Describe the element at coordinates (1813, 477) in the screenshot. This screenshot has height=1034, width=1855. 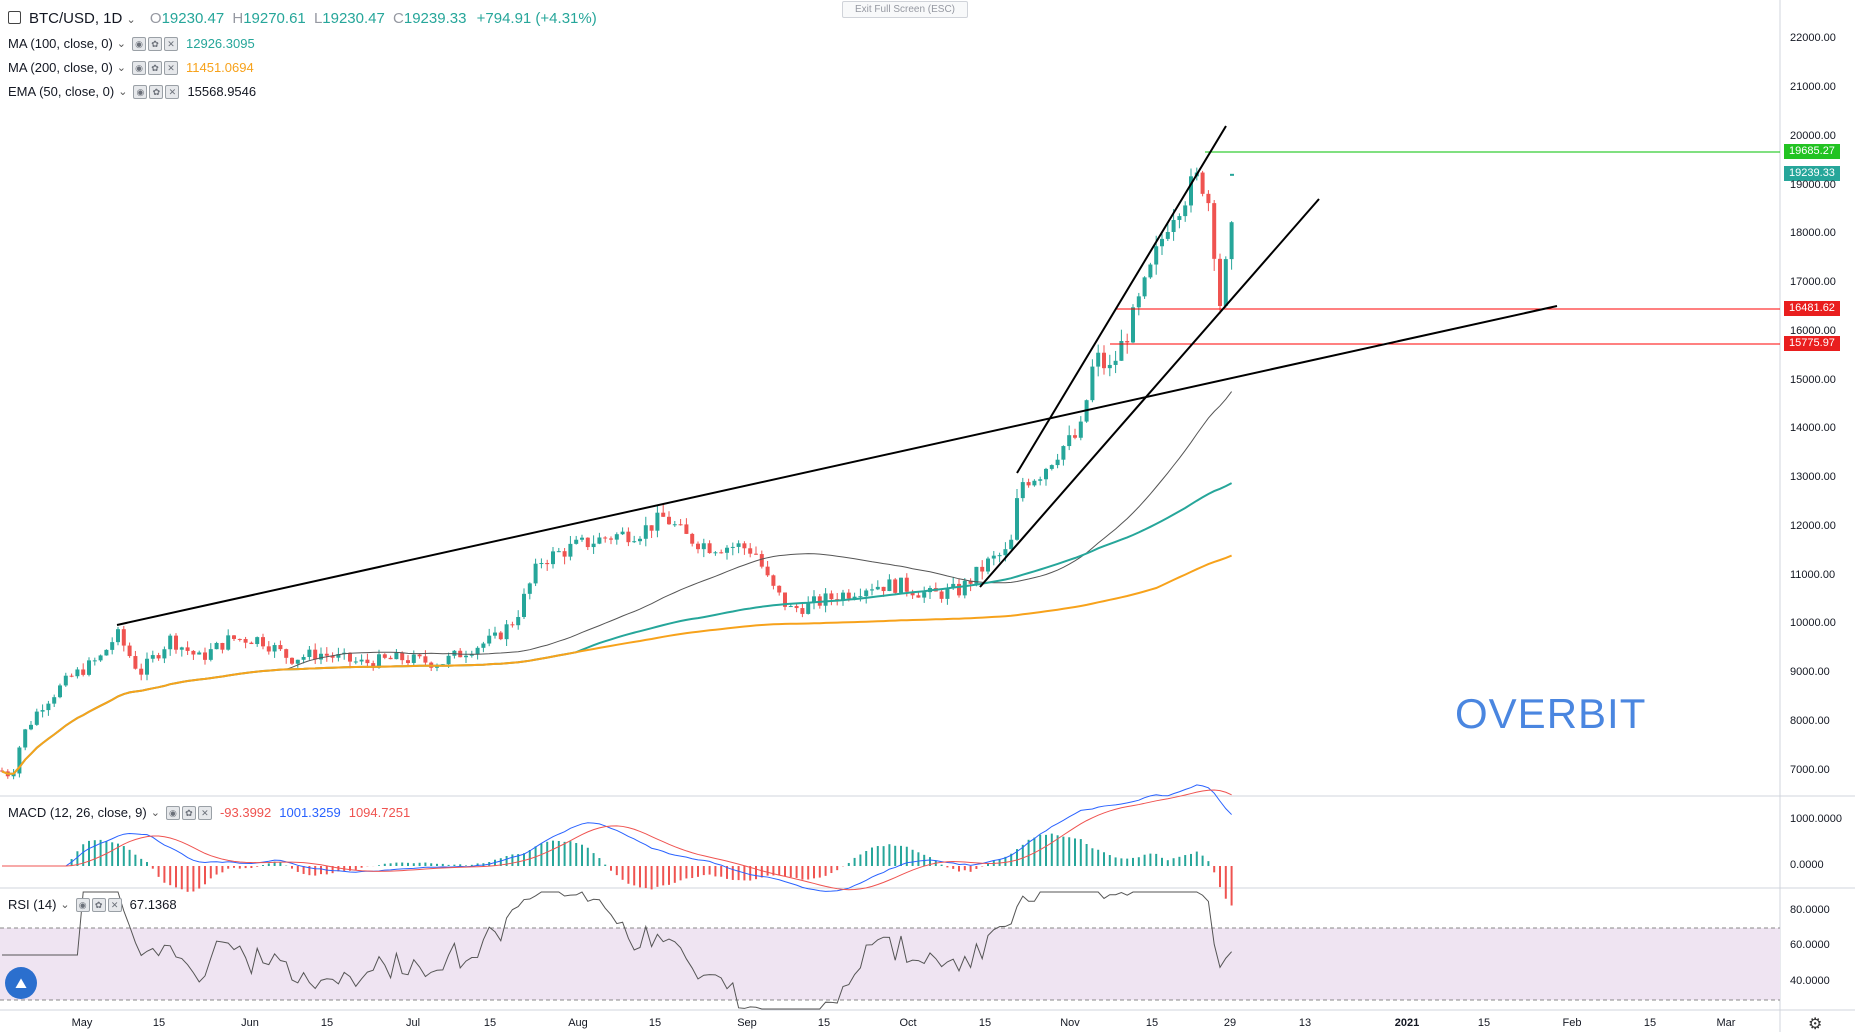
I see `price-tick-label: 13000.00` at that location.